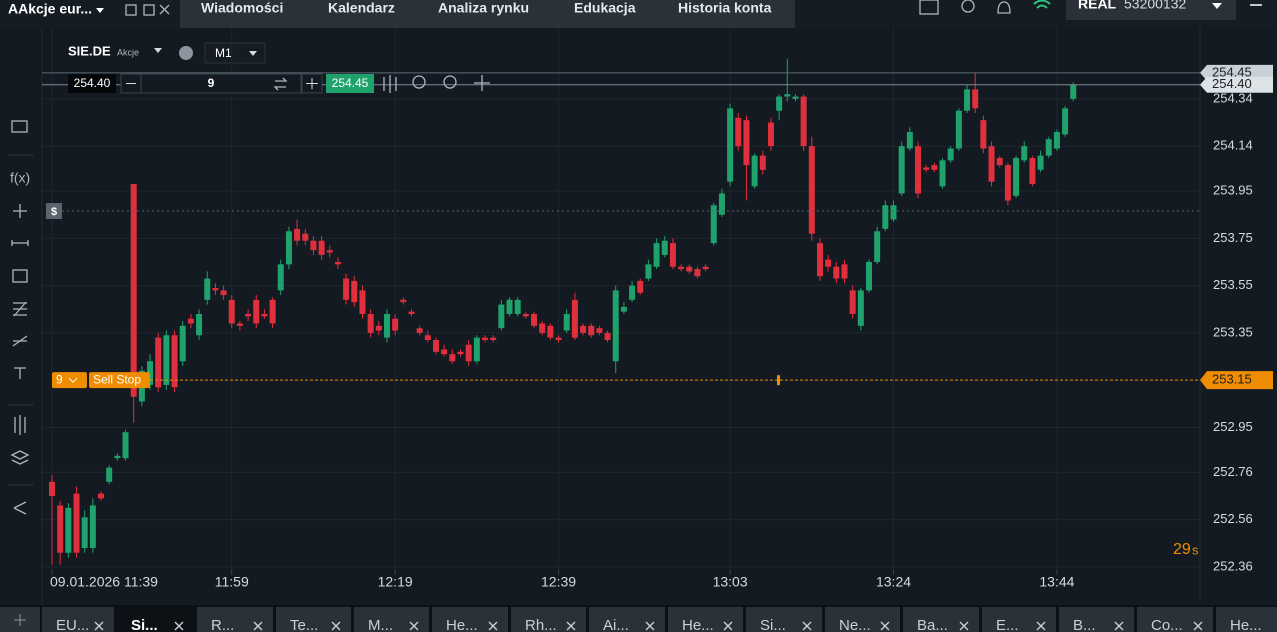 The width and height of the screenshot is (1277, 632). I want to click on order-type-box, so click(119, 380).